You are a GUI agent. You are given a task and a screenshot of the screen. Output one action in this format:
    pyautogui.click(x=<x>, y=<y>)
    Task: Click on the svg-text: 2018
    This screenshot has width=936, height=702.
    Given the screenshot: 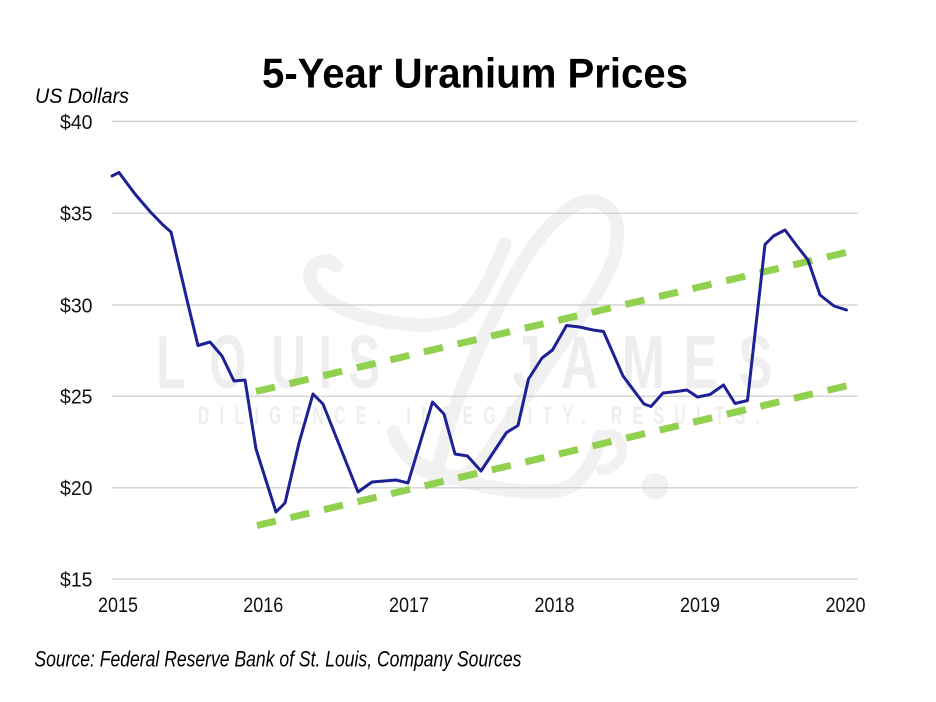 What is the action you would take?
    pyautogui.click(x=555, y=605)
    